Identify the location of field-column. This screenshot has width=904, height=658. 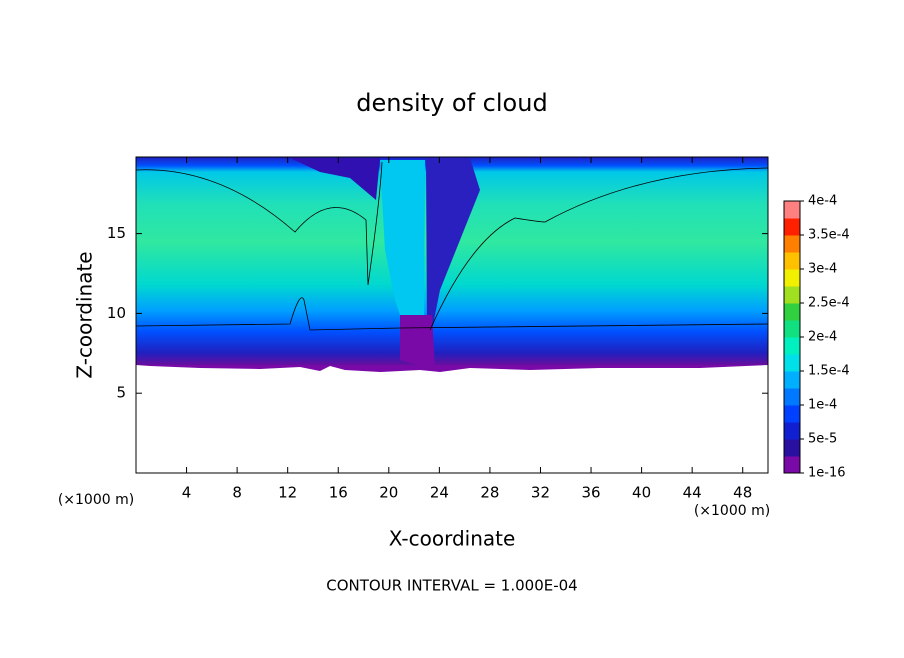
(402, 245).